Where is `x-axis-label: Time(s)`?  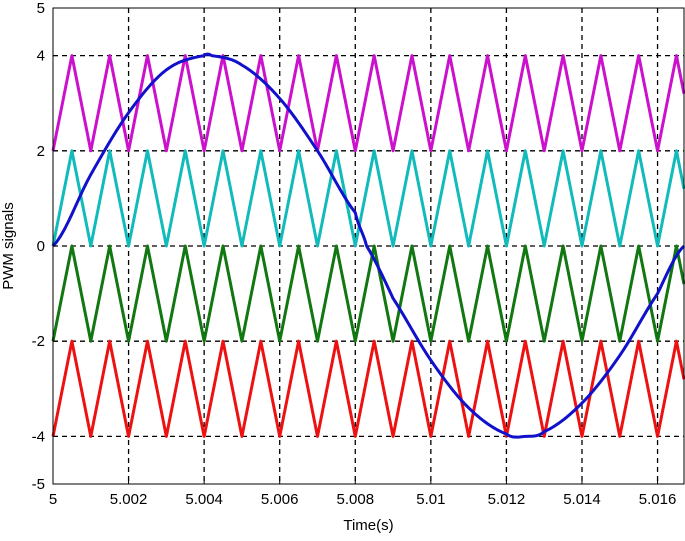 x-axis-label: Time(s) is located at coordinates (368, 525).